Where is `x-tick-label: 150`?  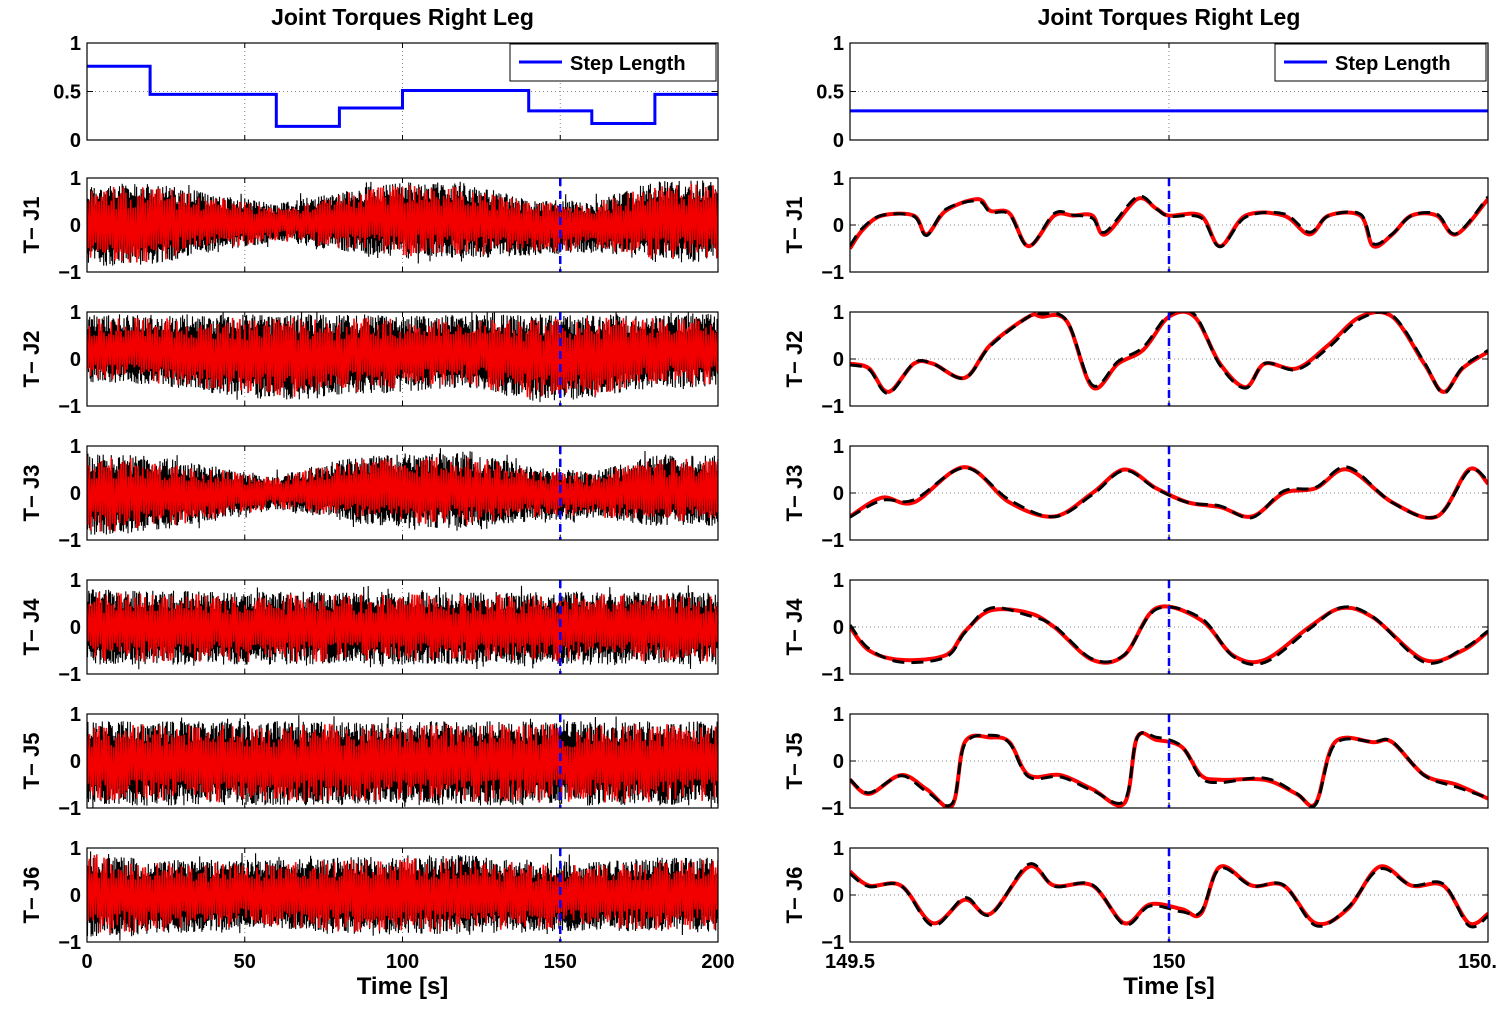
x-tick-label: 150 is located at coordinates (560, 962).